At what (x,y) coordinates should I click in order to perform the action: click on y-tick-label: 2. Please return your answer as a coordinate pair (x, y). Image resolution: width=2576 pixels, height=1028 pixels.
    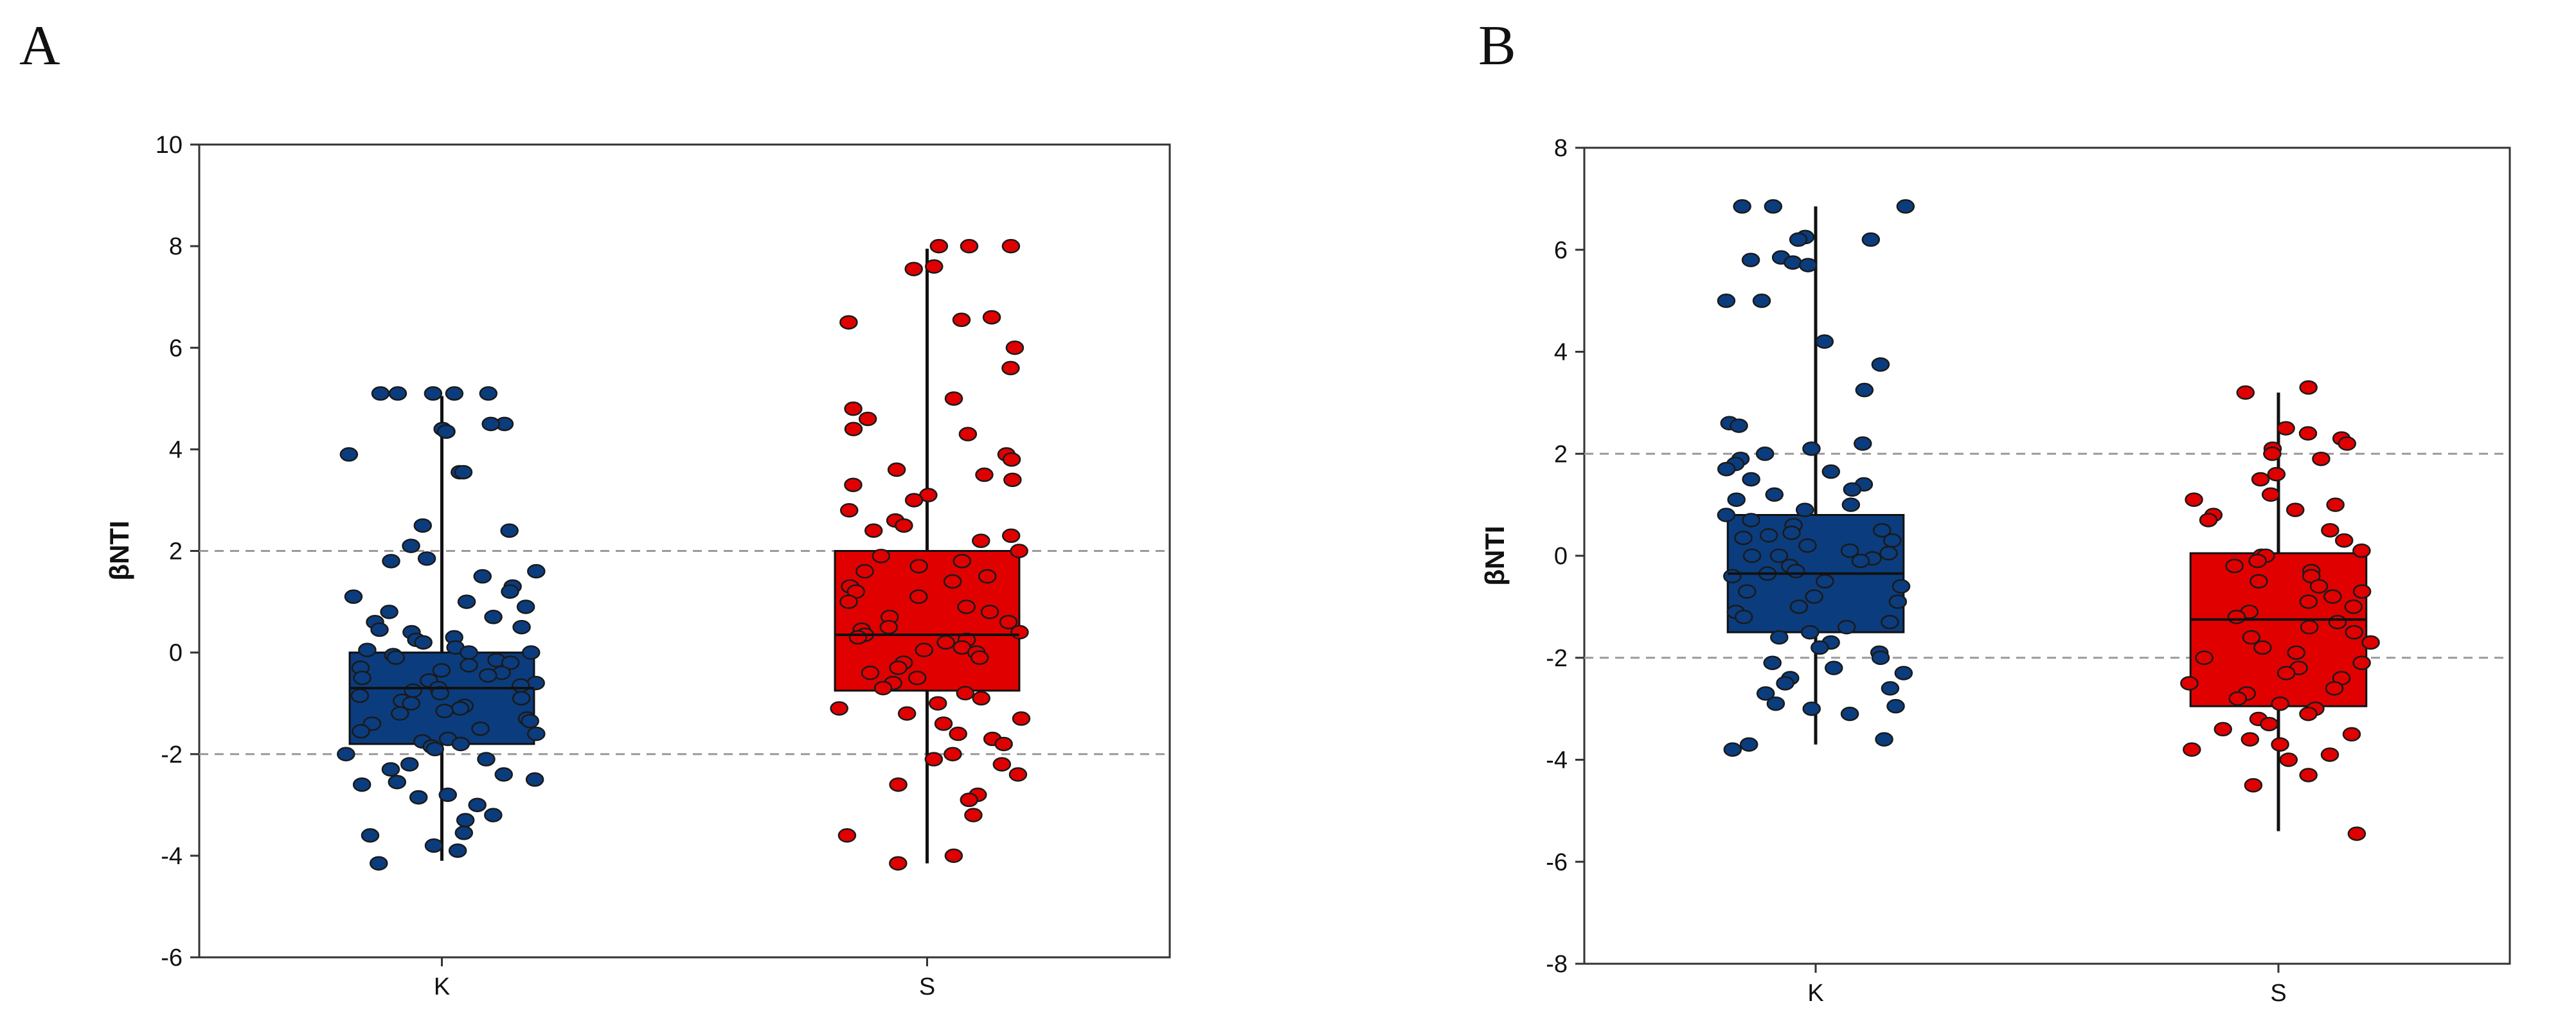
    Looking at the image, I should click on (1561, 454).